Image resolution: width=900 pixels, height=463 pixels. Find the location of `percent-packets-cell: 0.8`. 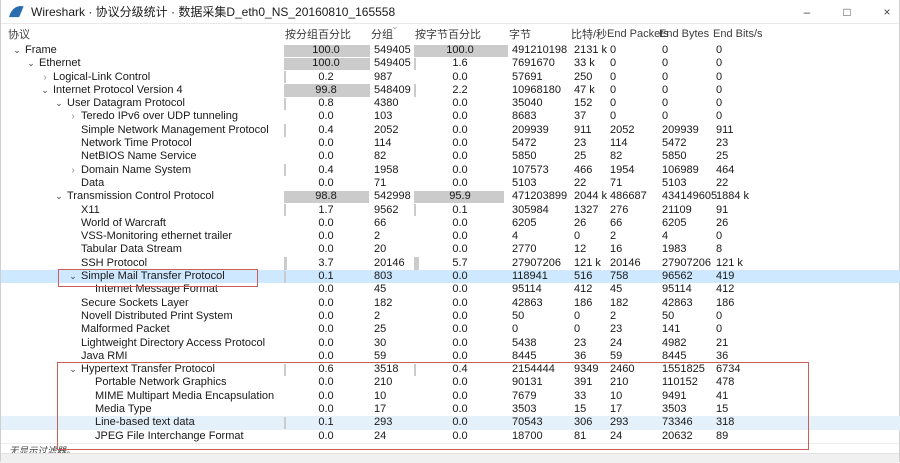

percent-packets-cell: 0.8 is located at coordinates (326, 103).